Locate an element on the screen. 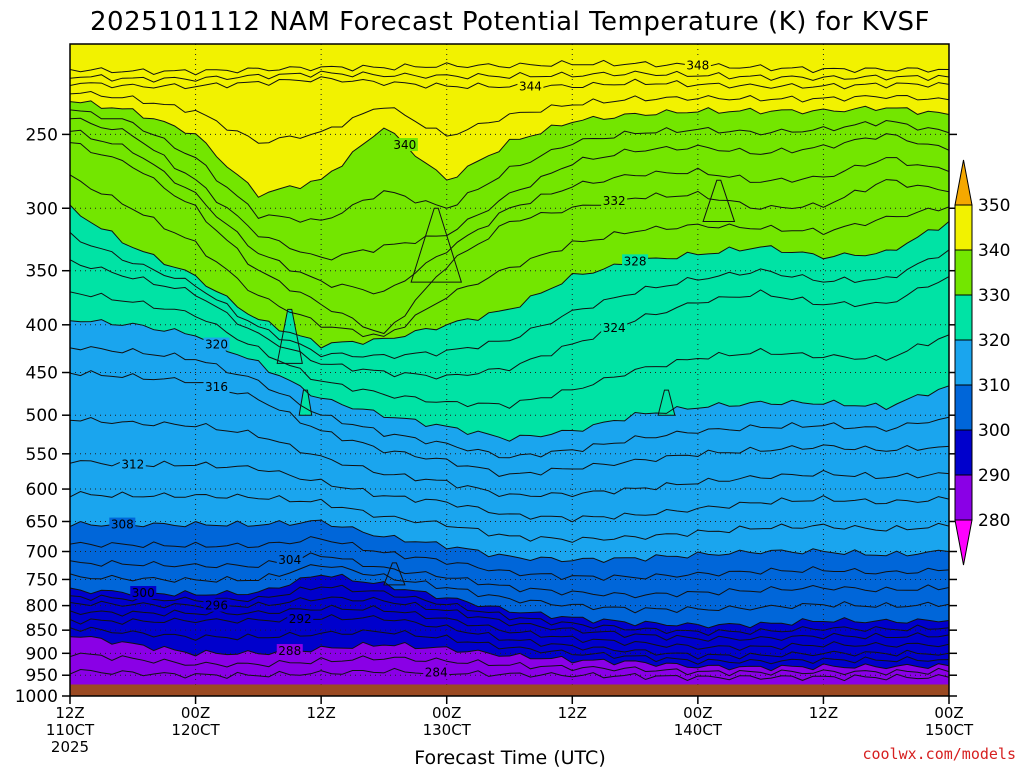 The image size is (1024, 768). y-tick-label: 250 is located at coordinates (42, 135).